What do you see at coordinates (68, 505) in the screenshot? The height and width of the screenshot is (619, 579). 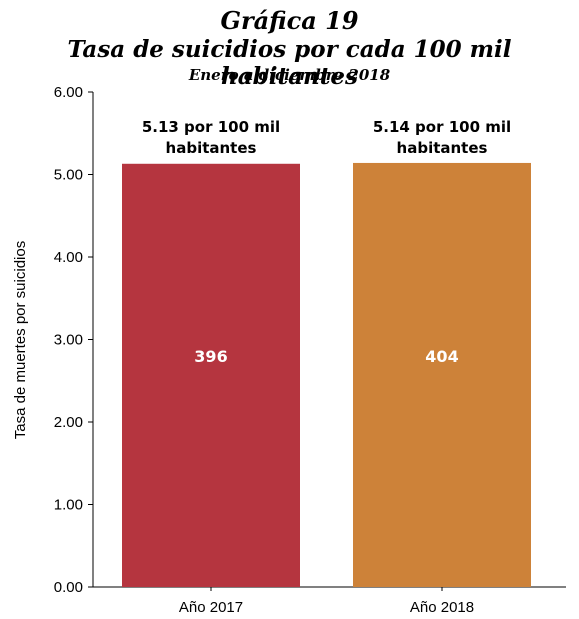 I see `y-tick-label: 1.00` at bounding box center [68, 505].